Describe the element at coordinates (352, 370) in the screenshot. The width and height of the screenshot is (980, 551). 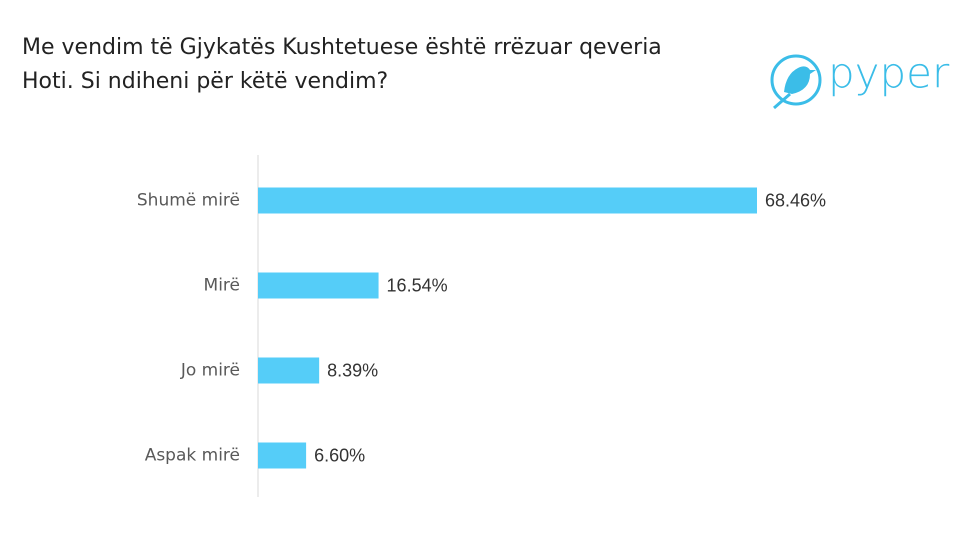
I see `value-label: 8.39%` at that location.